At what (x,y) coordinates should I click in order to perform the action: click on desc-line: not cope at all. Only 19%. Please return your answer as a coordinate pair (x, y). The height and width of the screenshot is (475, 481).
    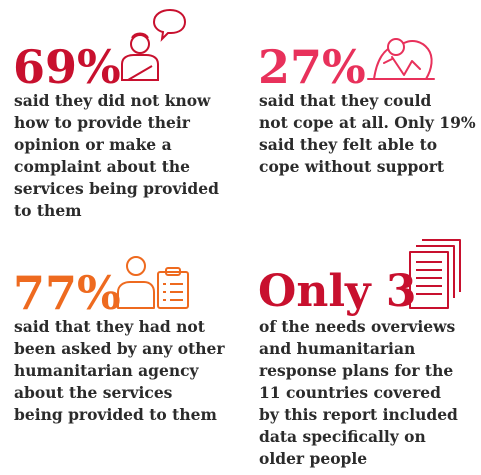
    Looking at the image, I should click on (367, 122).